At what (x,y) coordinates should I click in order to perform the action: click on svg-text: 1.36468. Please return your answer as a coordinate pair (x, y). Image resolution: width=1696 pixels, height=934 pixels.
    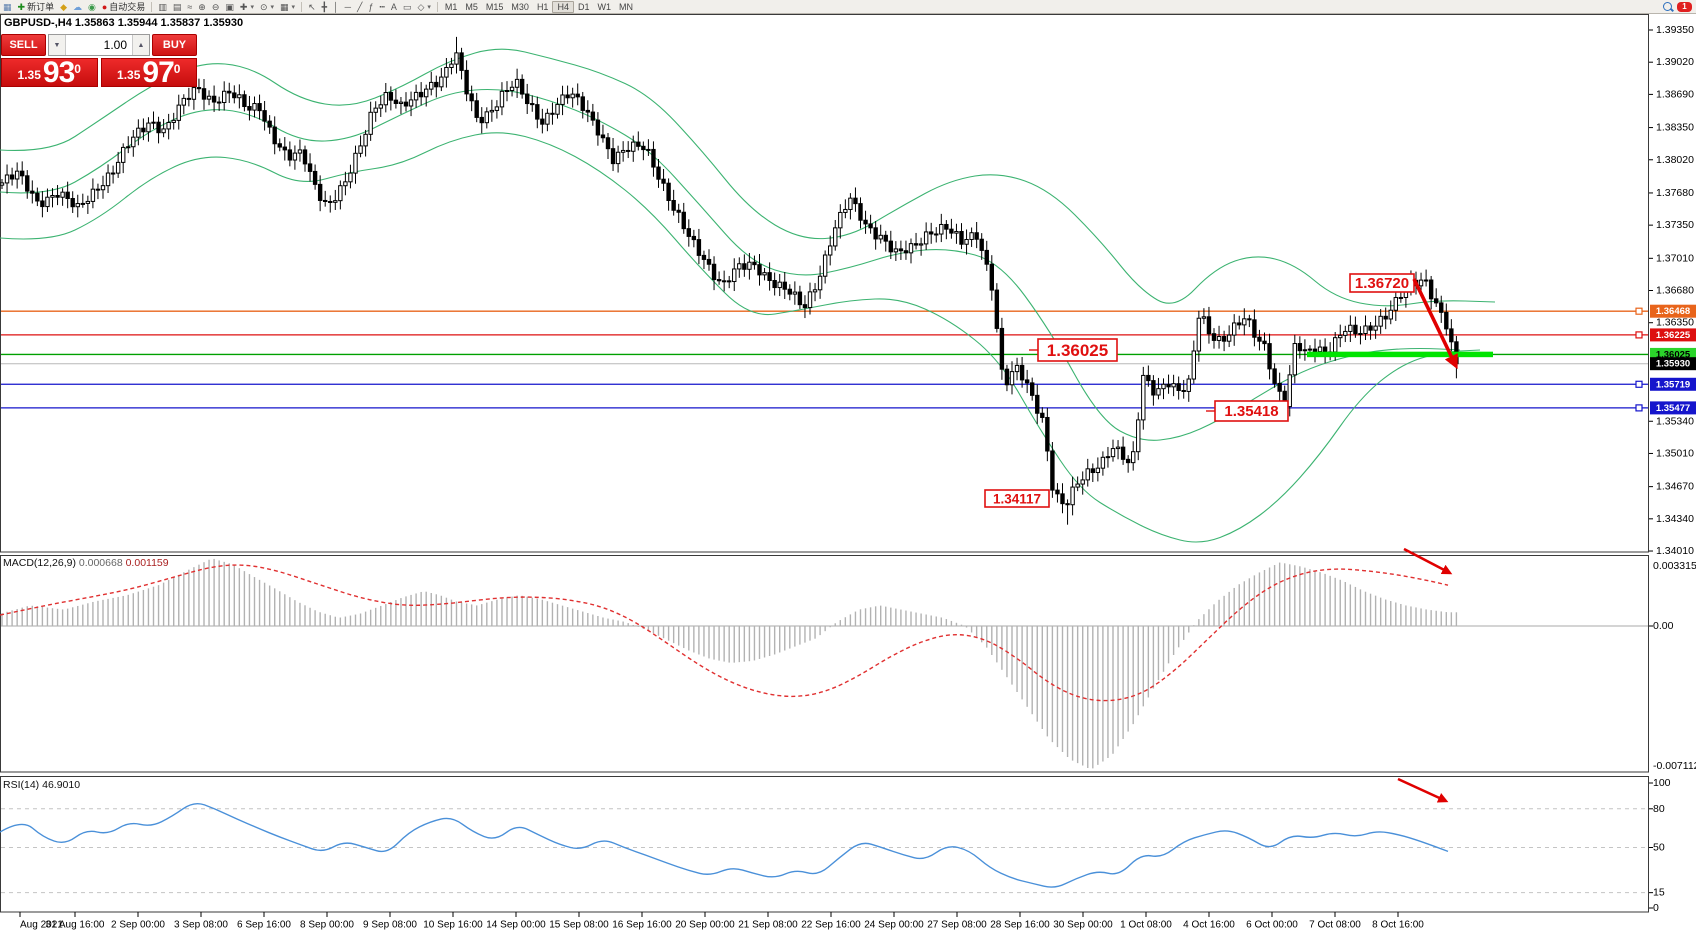
    Looking at the image, I should click on (1673, 311).